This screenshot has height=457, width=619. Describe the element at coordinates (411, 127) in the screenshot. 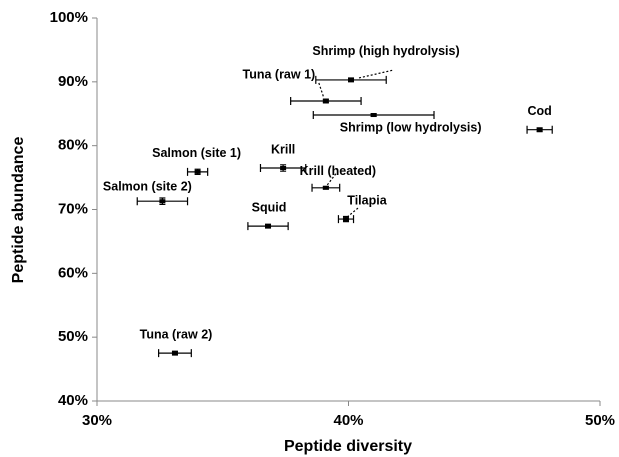

I see `point-label: Shrimp (low hydrolysis)` at that location.